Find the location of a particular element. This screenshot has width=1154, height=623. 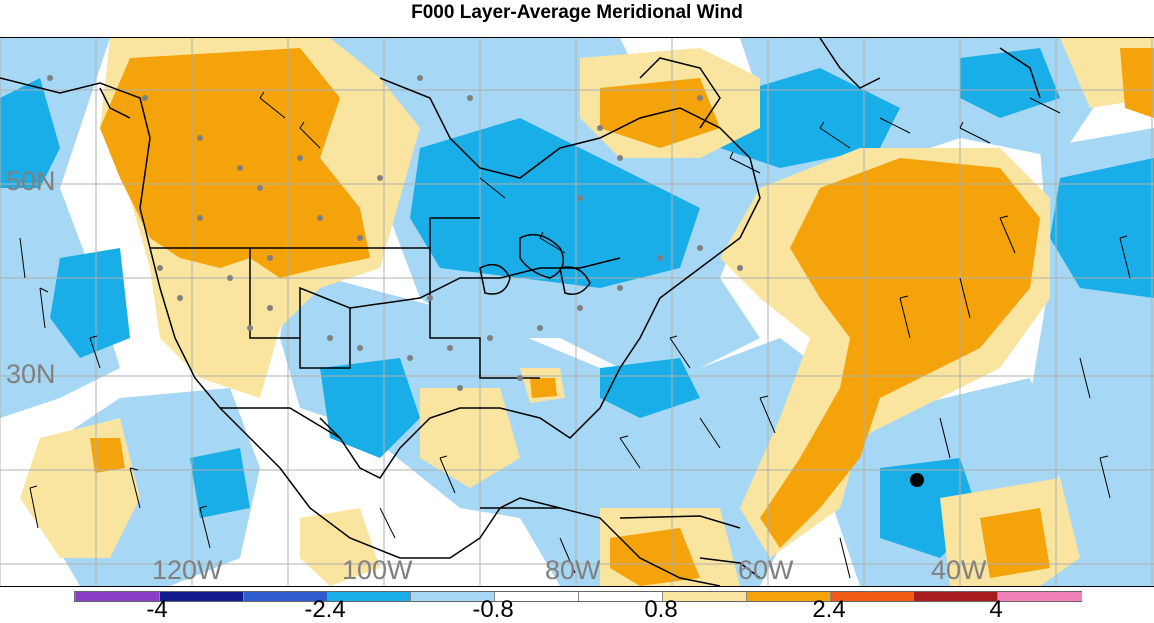

storm-marker is located at coordinates (917, 480).